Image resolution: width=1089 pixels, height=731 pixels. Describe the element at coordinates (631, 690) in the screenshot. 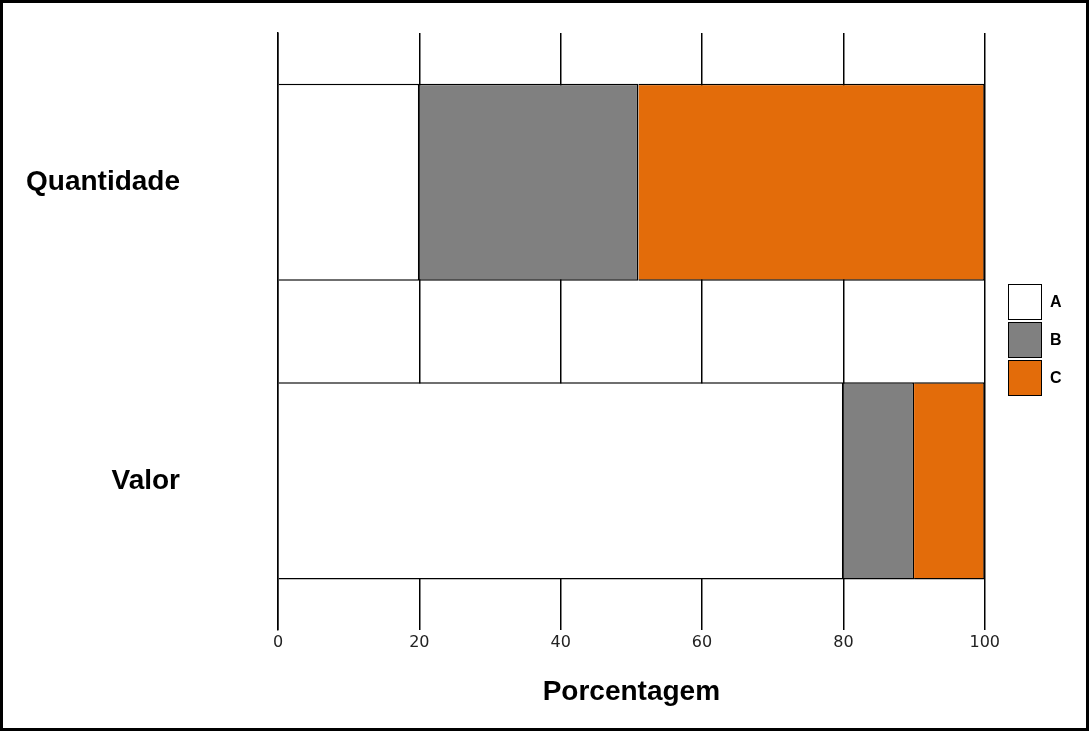

I see `x-axis-title: Porcentagem` at that location.